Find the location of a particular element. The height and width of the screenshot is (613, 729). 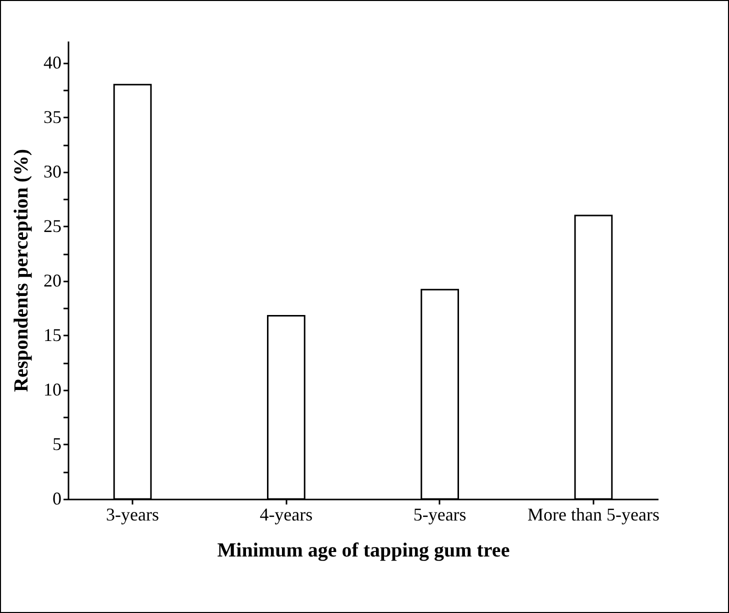

y-tick-label: 15 is located at coordinates (53, 334).